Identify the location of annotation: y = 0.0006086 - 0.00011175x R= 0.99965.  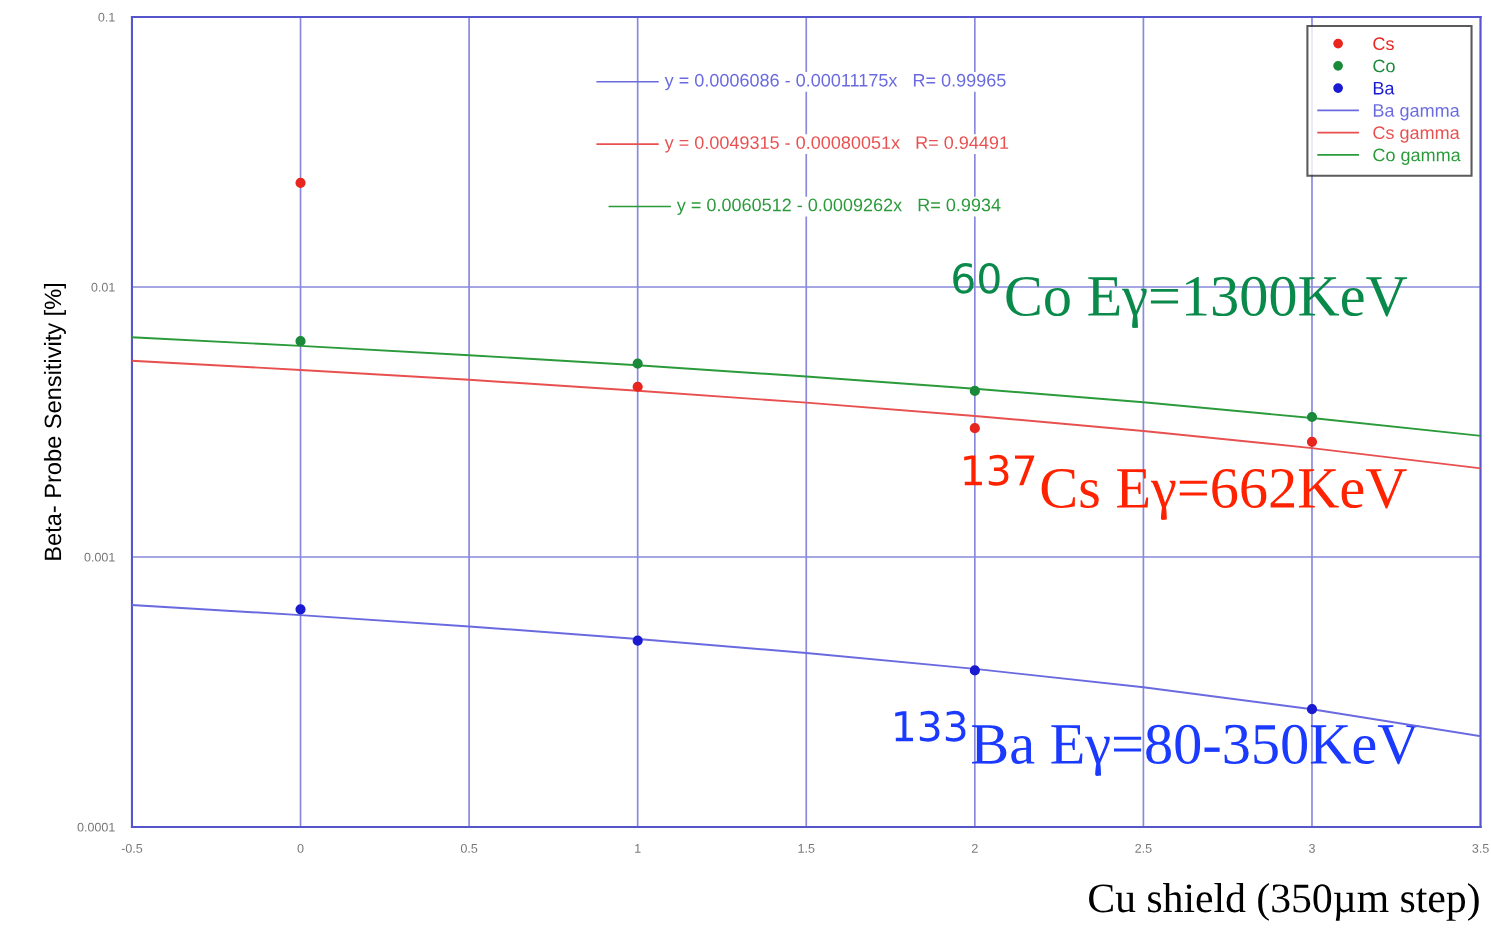
(835, 82).